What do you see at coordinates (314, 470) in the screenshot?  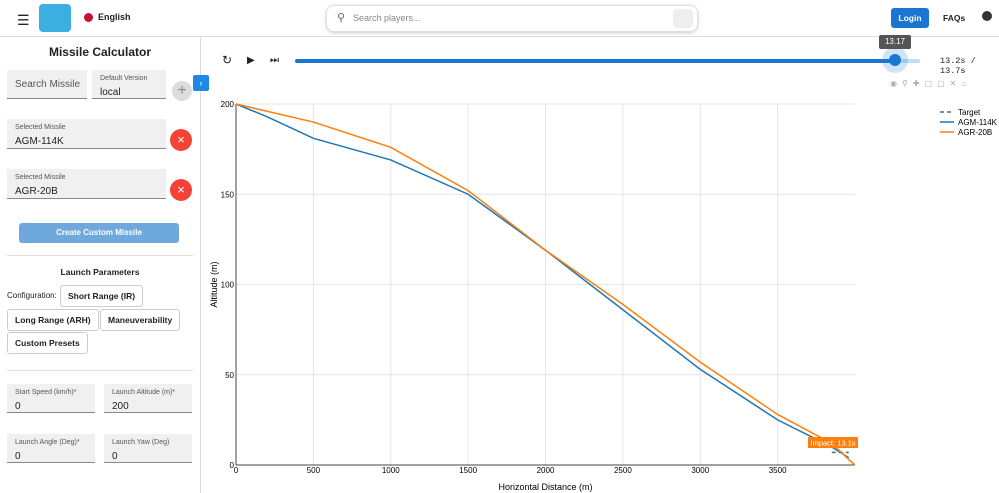 I see `x-tick-label: 500` at bounding box center [314, 470].